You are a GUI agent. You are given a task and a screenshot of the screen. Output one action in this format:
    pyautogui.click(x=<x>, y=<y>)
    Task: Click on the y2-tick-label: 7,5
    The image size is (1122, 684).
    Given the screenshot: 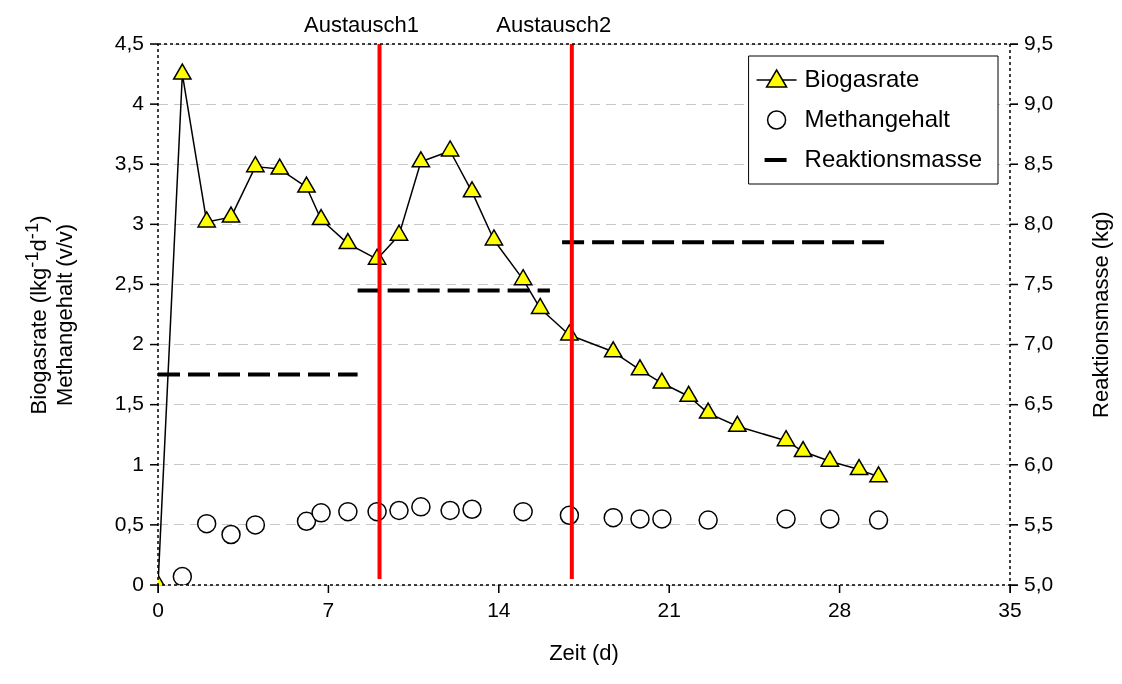 What is the action you would take?
    pyautogui.click(x=1039, y=283)
    